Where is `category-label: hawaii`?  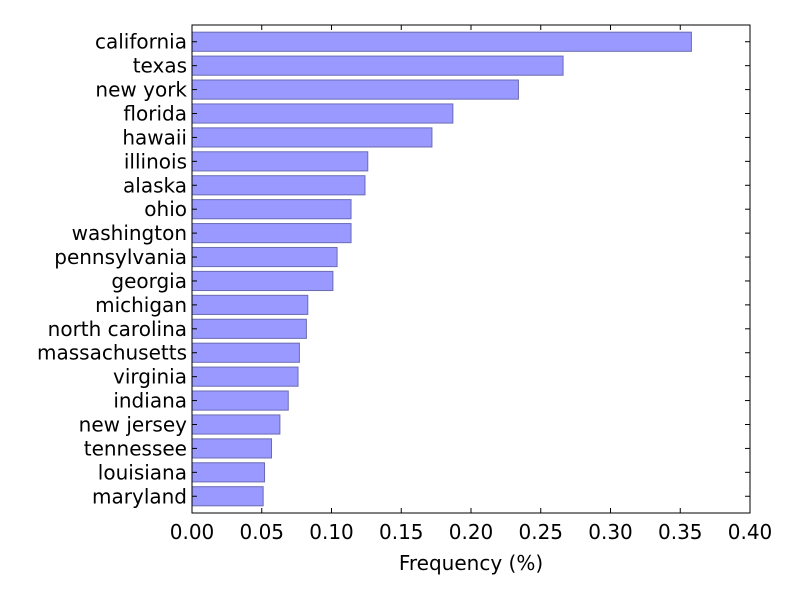
category-label: hawaii is located at coordinates (154, 137).